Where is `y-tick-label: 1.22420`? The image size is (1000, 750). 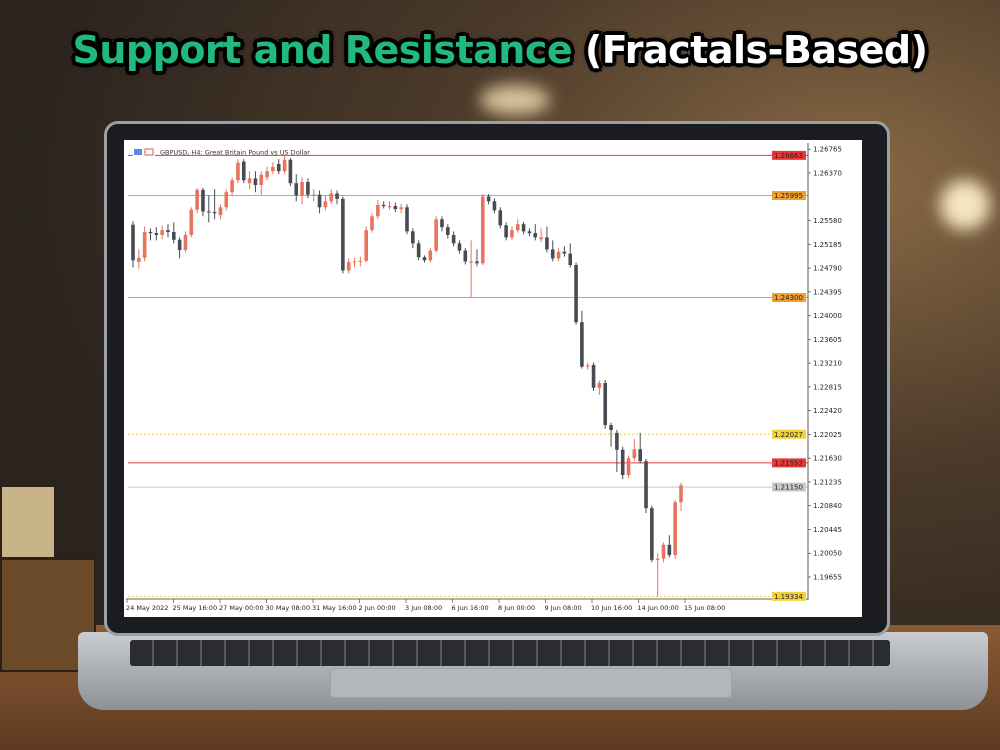 y-tick-label: 1.22420 is located at coordinates (827, 411).